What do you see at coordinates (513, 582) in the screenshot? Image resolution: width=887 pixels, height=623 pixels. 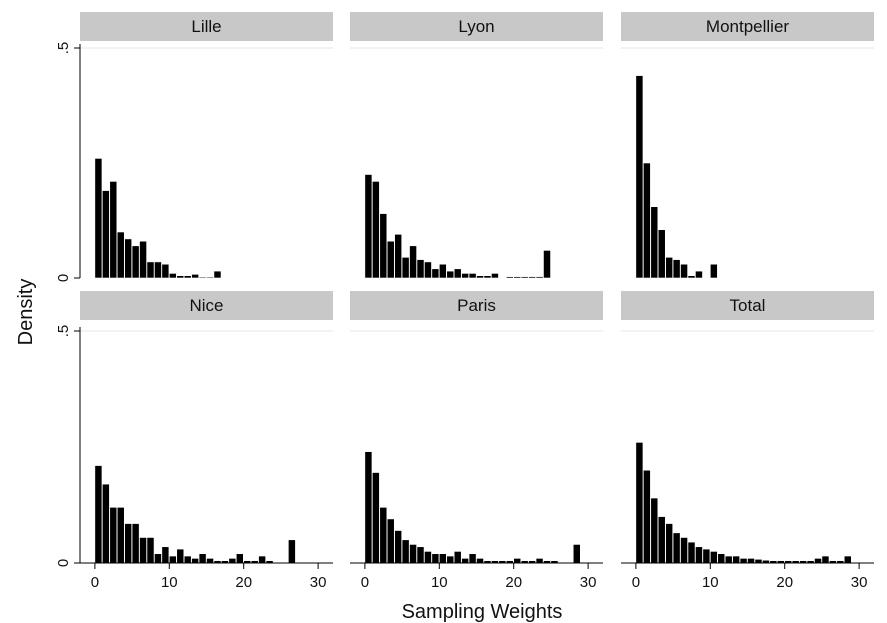 I see `x-tick-label: 20` at bounding box center [513, 582].